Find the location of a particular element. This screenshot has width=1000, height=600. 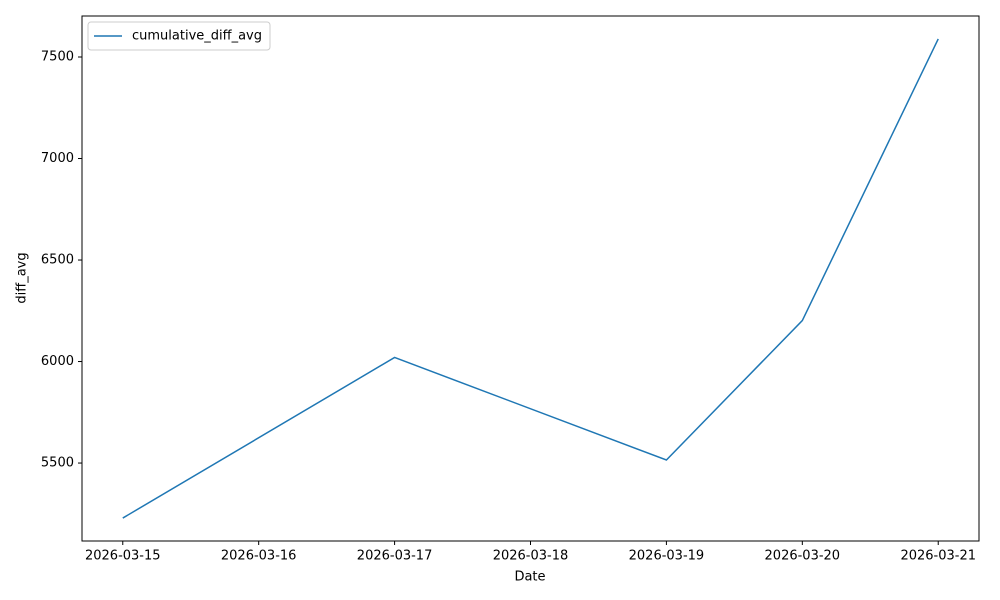

x-tick-label: 2026-03-17 is located at coordinates (395, 556).